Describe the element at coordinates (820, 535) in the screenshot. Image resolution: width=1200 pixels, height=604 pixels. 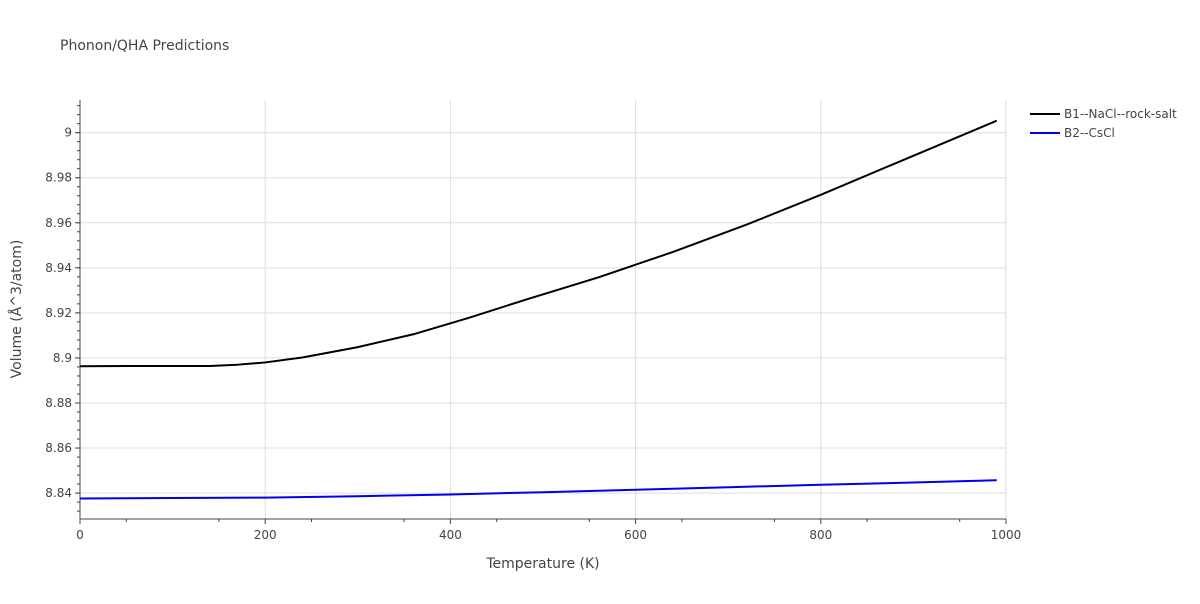
I see `x-tick-label: 800` at that location.